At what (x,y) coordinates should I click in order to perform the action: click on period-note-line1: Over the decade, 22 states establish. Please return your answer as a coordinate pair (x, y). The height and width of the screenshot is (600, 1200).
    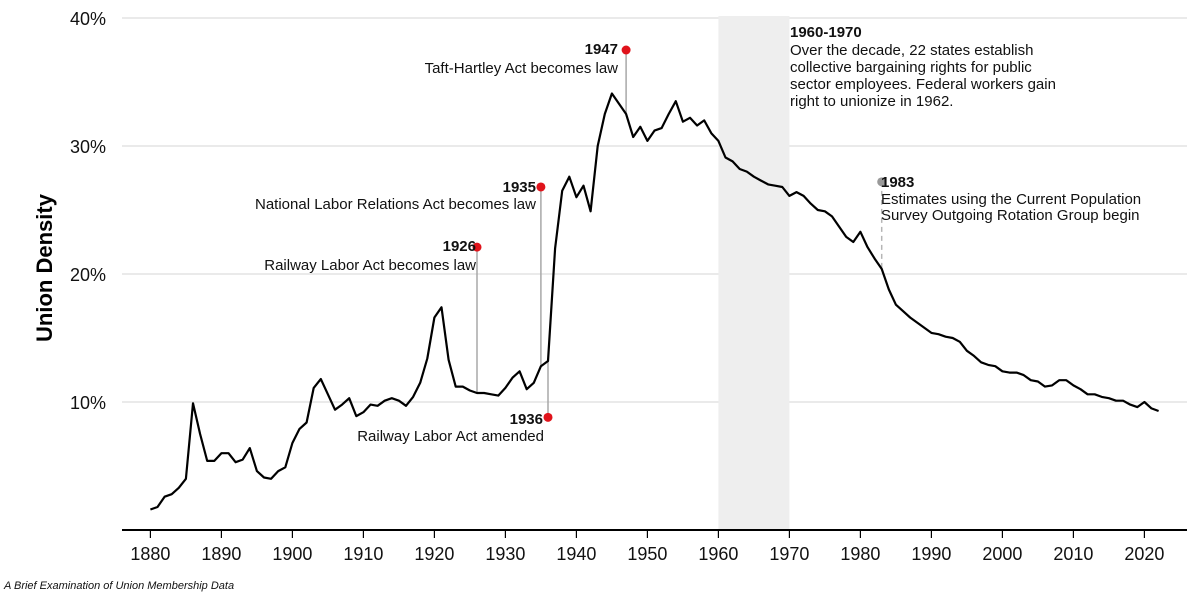
    Looking at the image, I should click on (911, 50).